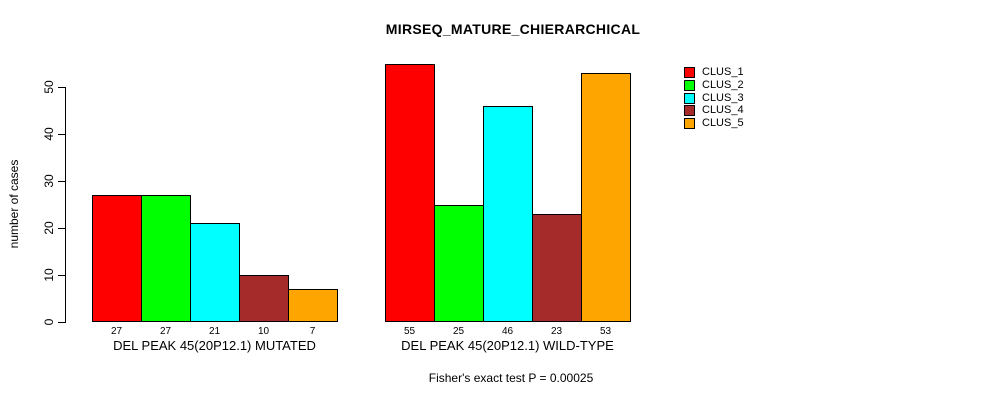  What do you see at coordinates (263, 331) in the screenshot?
I see `bar-value-label: 10` at bounding box center [263, 331].